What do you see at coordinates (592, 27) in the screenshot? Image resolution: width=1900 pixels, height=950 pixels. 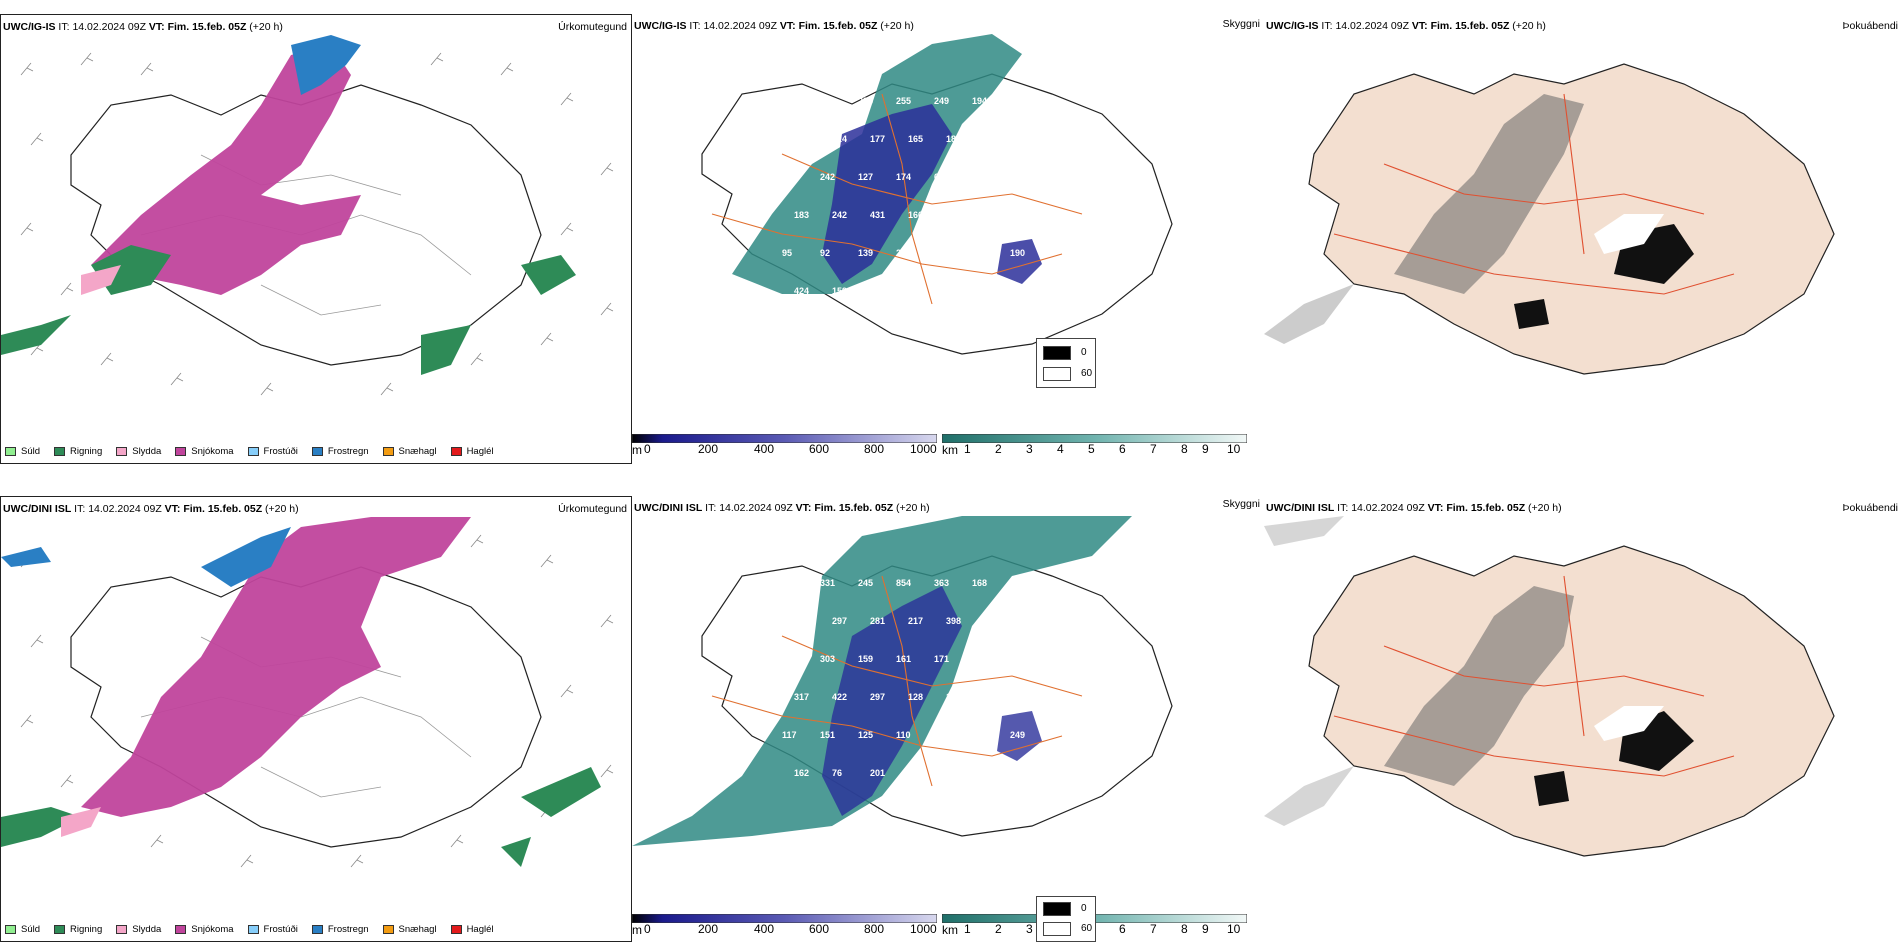 I see `panel-title: Úrkomutegund` at bounding box center [592, 27].